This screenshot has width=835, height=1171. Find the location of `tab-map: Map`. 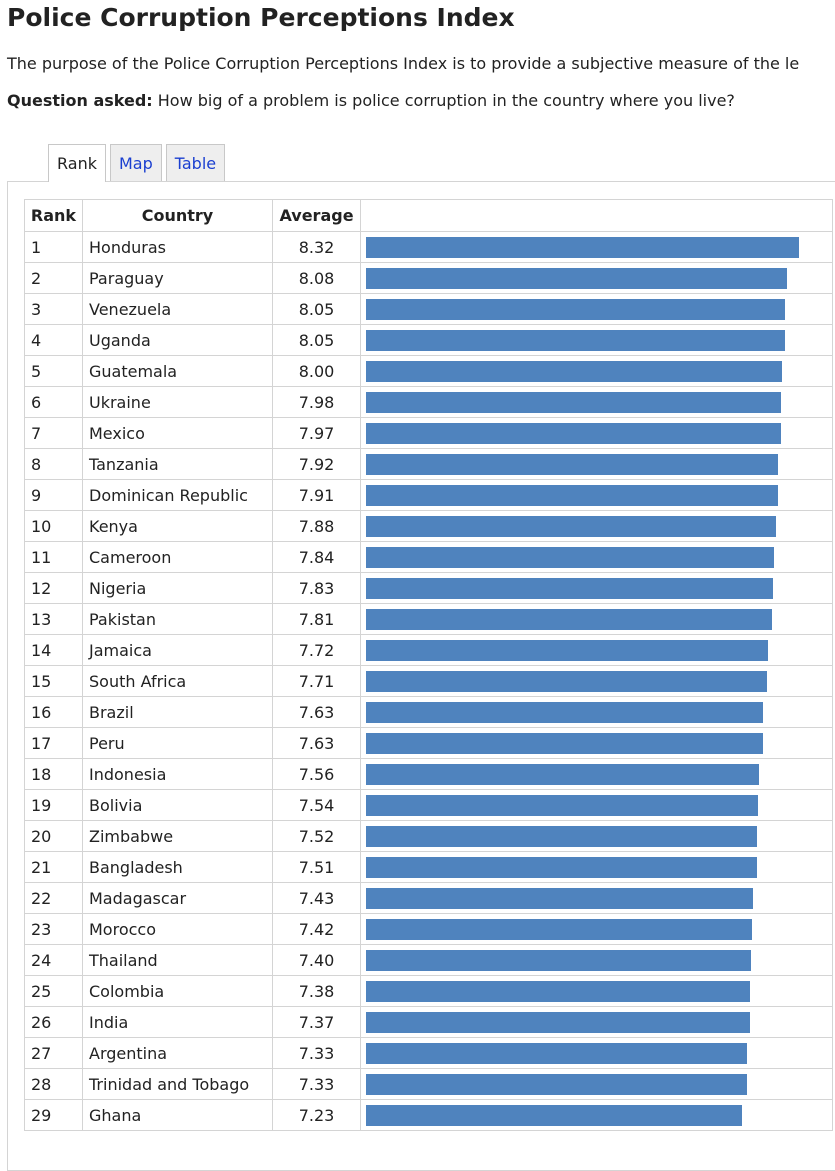

tab-map: Map is located at coordinates (135, 162).